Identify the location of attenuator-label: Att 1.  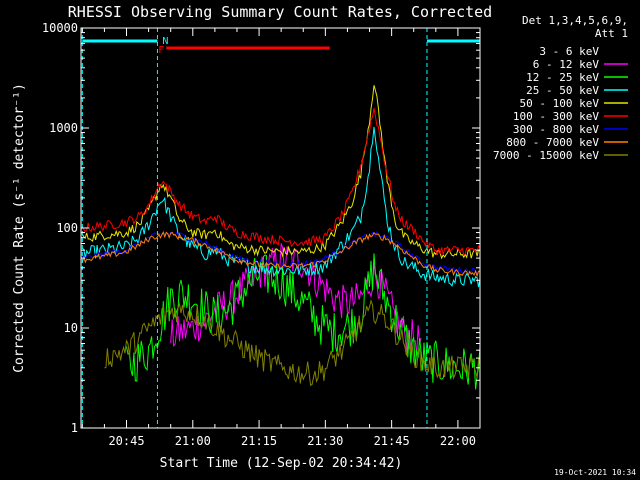
(611, 33).